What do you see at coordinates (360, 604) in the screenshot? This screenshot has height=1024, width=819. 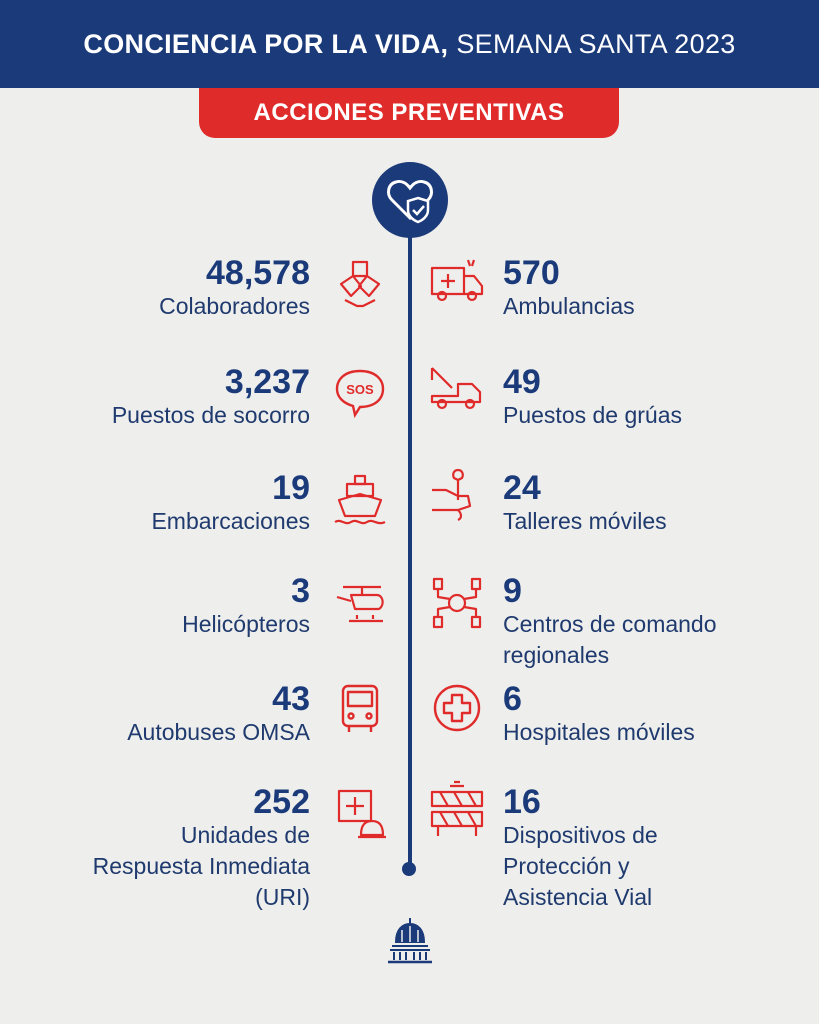 I see `helicopter-icon` at bounding box center [360, 604].